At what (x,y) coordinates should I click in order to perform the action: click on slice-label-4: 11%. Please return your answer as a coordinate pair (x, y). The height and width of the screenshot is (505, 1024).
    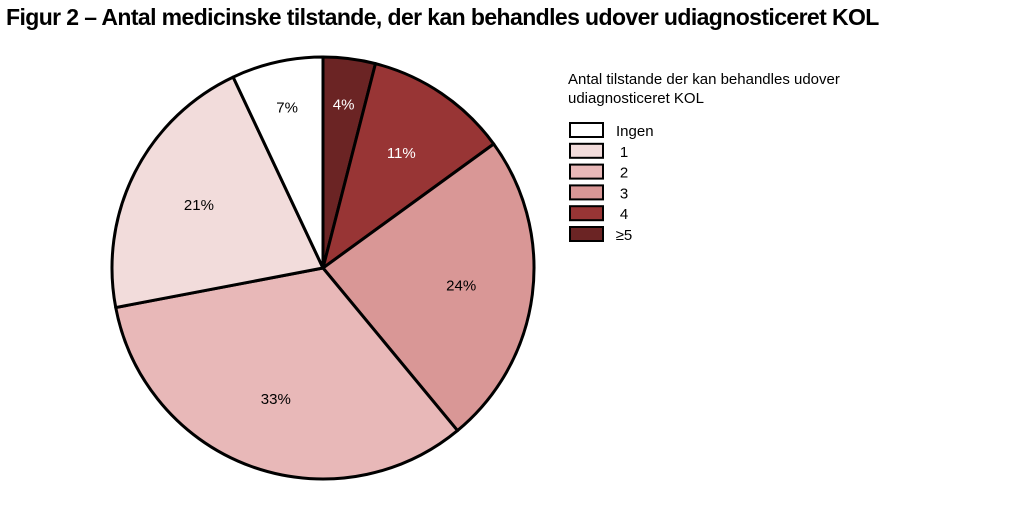
    Looking at the image, I should click on (401, 153).